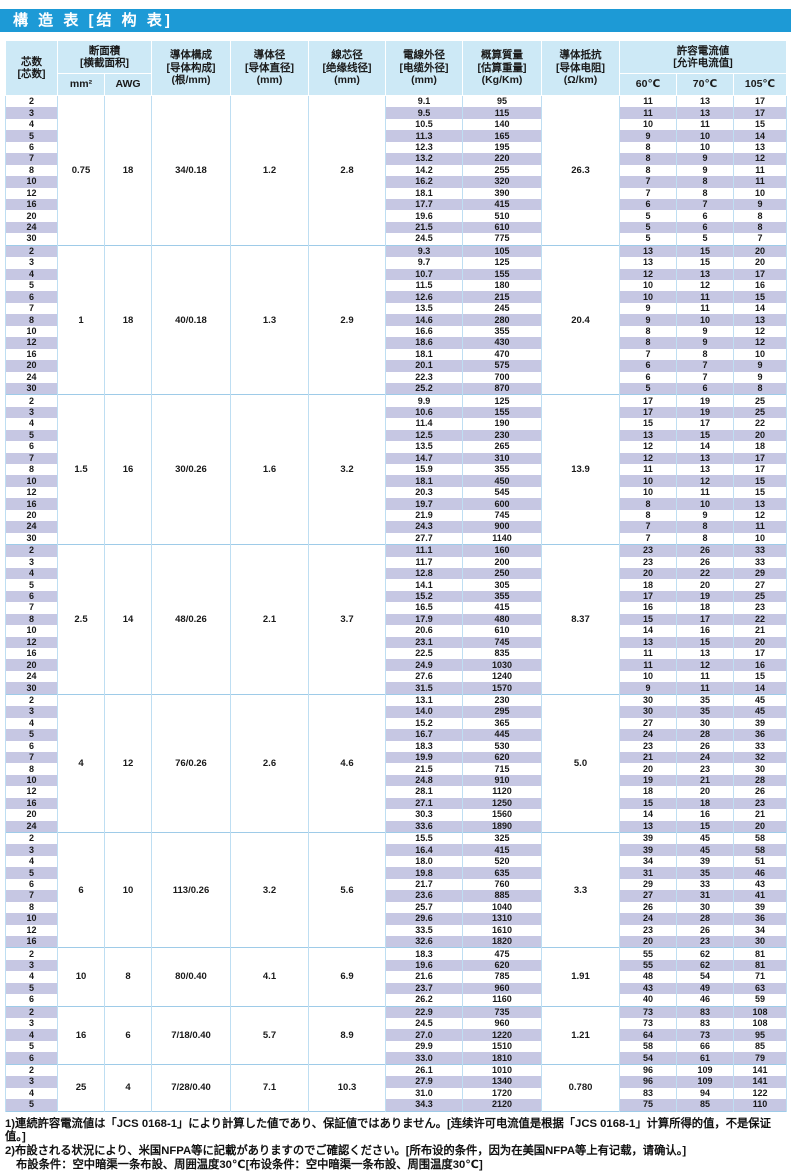 This screenshot has width=791, height=1173. What do you see at coordinates (191, 80) in the screenshot?
I see `header-construction-unit: (根/mm)` at bounding box center [191, 80].